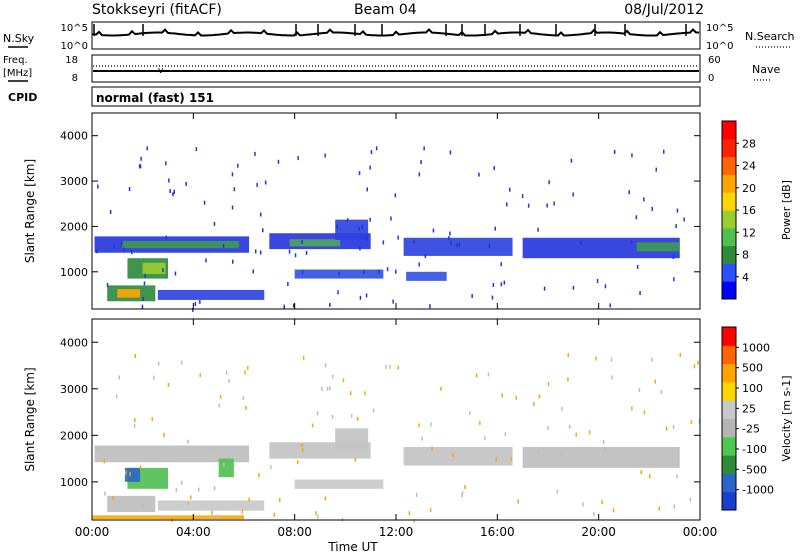 The image size is (800, 554). What do you see at coordinates (92, 532) in the screenshot?
I see `x-tick-label: 00:00` at bounding box center [92, 532].